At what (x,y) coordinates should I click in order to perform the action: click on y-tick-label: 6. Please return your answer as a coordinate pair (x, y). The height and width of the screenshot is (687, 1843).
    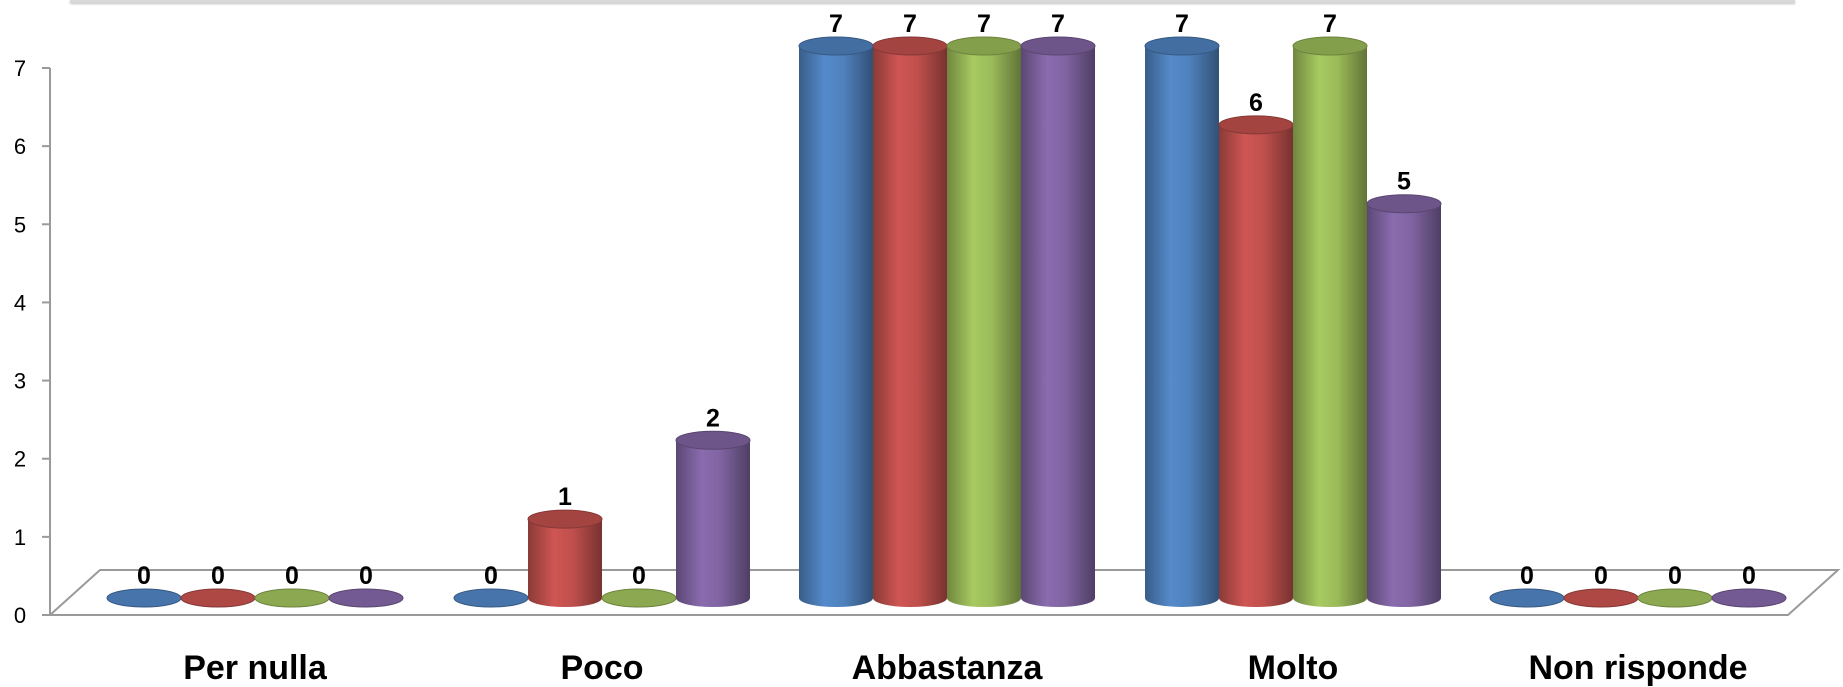
    Looking at the image, I should click on (20, 146).